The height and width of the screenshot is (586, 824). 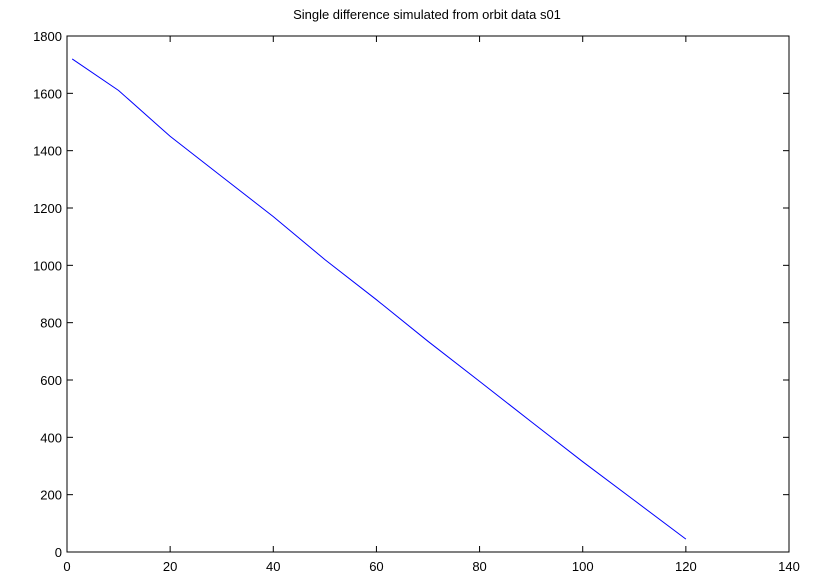 What do you see at coordinates (47, 265) in the screenshot?
I see `y-tick-label: 1000` at bounding box center [47, 265].